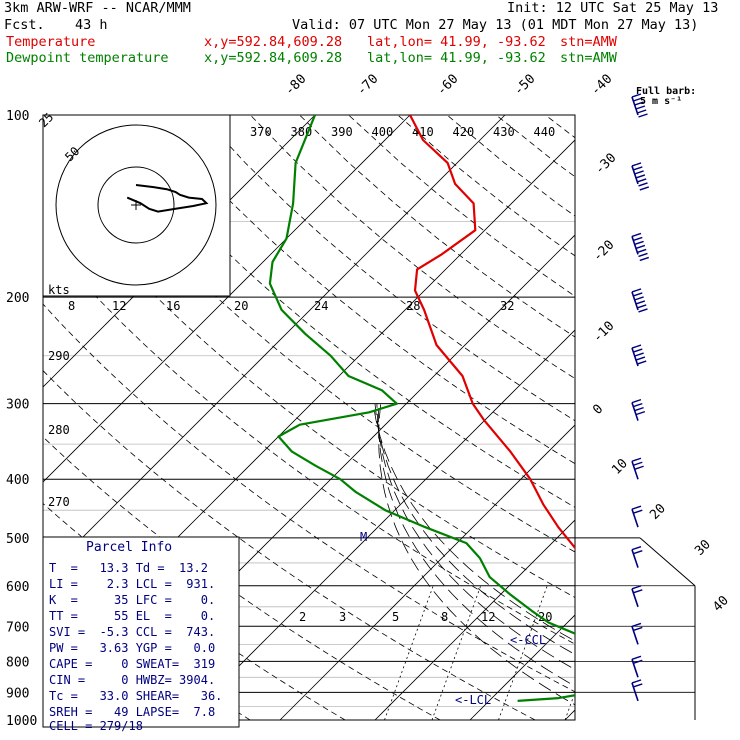 The height and width of the screenshot is (740, 740). What do you see at coordinates (17, 539) in the screenshot?
I see `pressure-tick-label: 500` at bounding box center [17, 539].